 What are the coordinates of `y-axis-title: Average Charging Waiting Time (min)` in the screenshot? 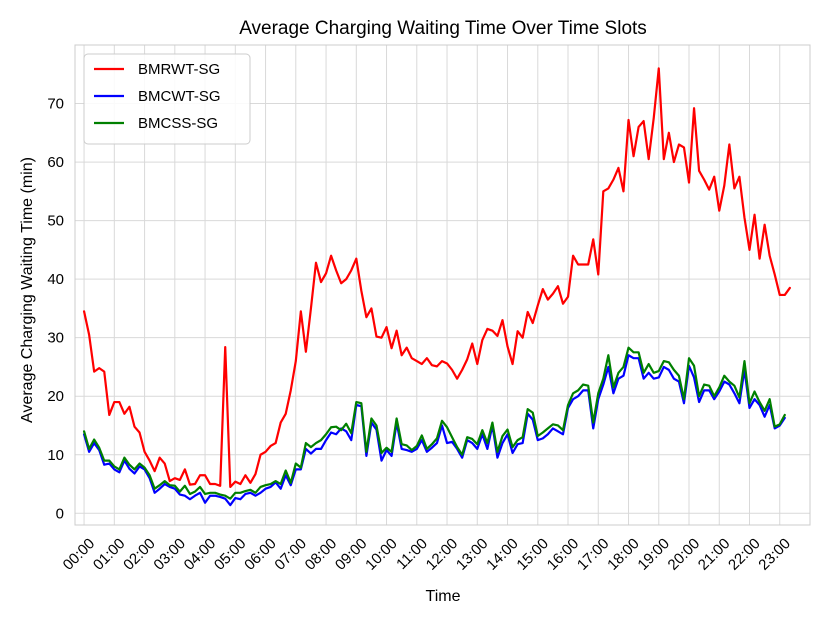 It's located at (27, 290).